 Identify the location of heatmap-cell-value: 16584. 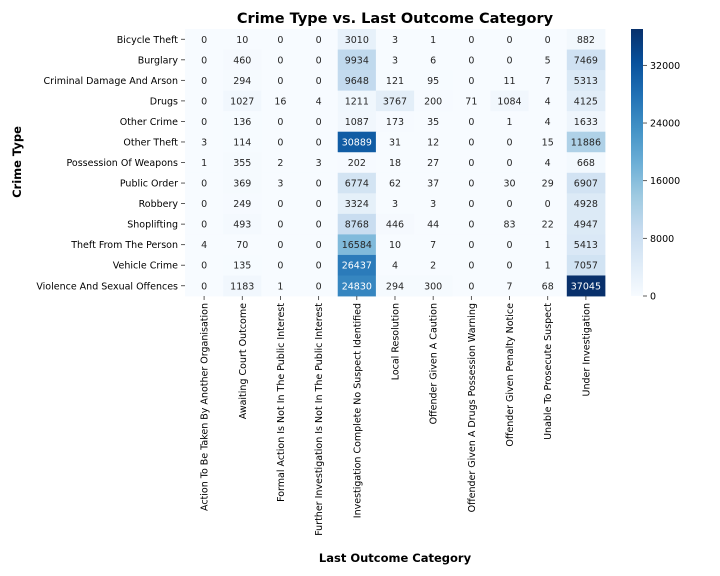
(357, 245).